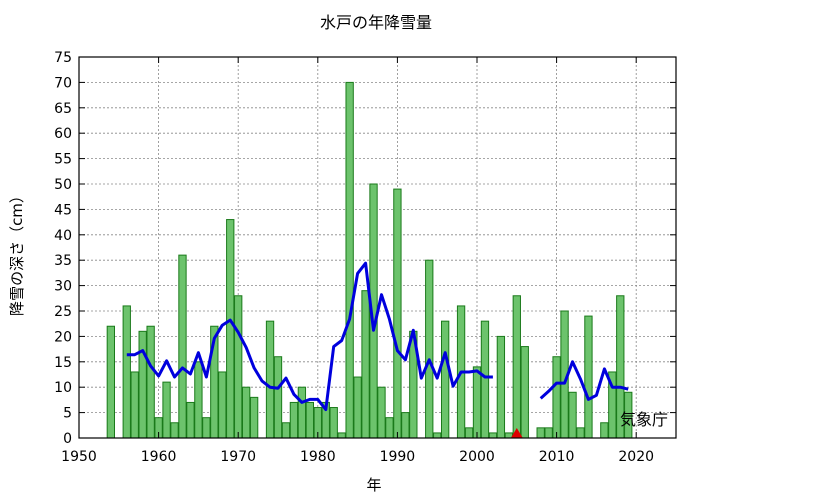 This screenshot has width=833, height=498. What do you see at coordinates (63, 337) in the screenshot?
I see `y-tick-label: 20` at bounding box center [63, 337].